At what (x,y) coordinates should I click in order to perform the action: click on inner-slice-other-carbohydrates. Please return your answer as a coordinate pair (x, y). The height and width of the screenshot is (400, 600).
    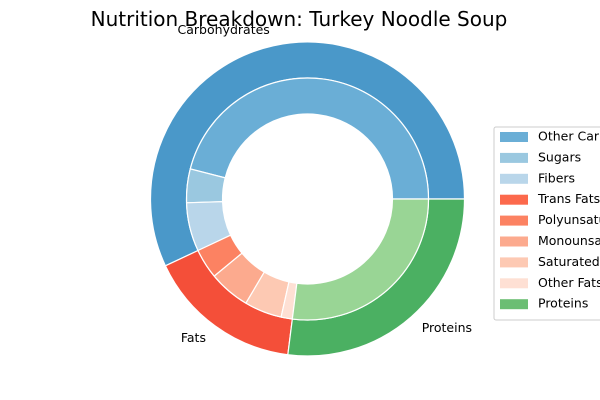
    Looking at the image, I should click on (309, 138).